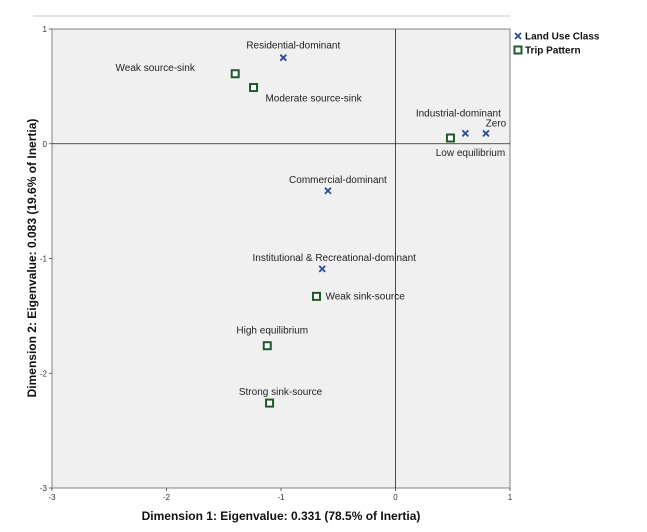  Describe the element at coordinates (167, 497) in the screenshot. I see `x-tick-label: -2` at that location.